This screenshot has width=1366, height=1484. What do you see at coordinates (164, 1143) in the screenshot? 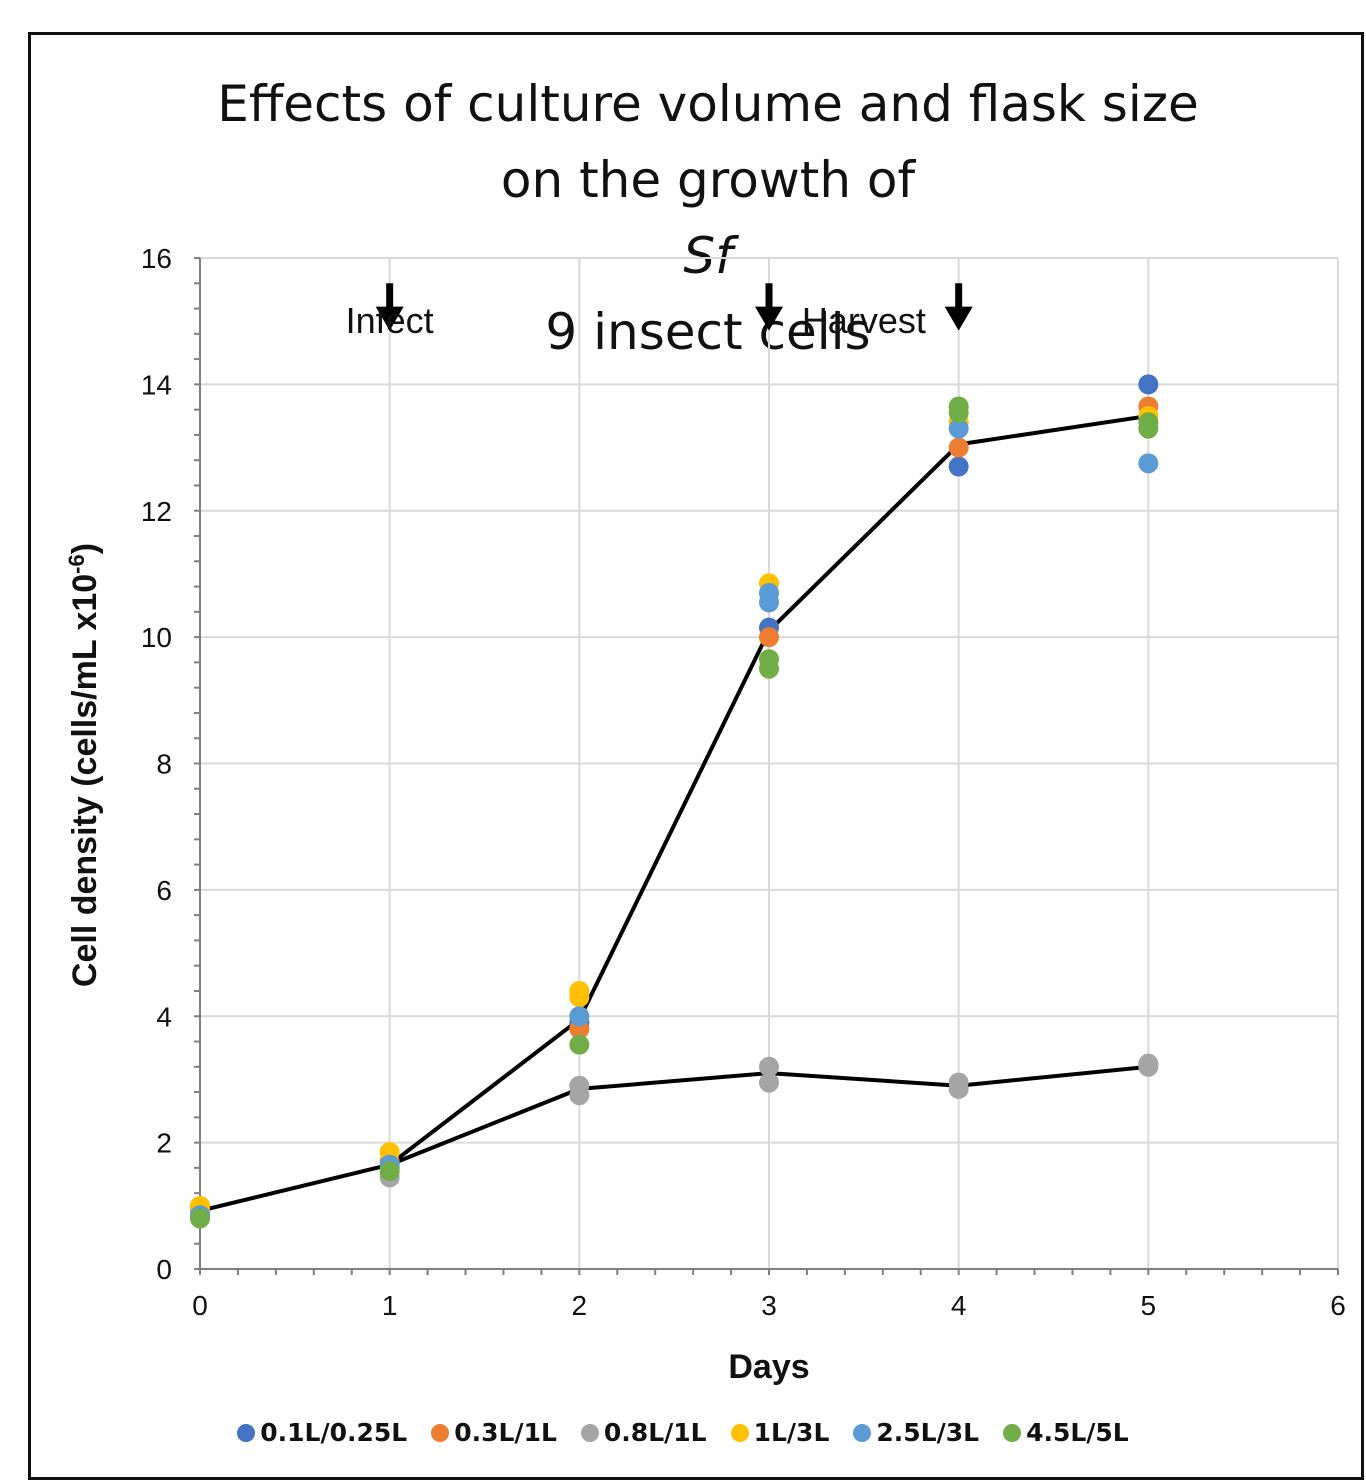
I see `y-tick-label: 2` at bounding box center [164, 1143].